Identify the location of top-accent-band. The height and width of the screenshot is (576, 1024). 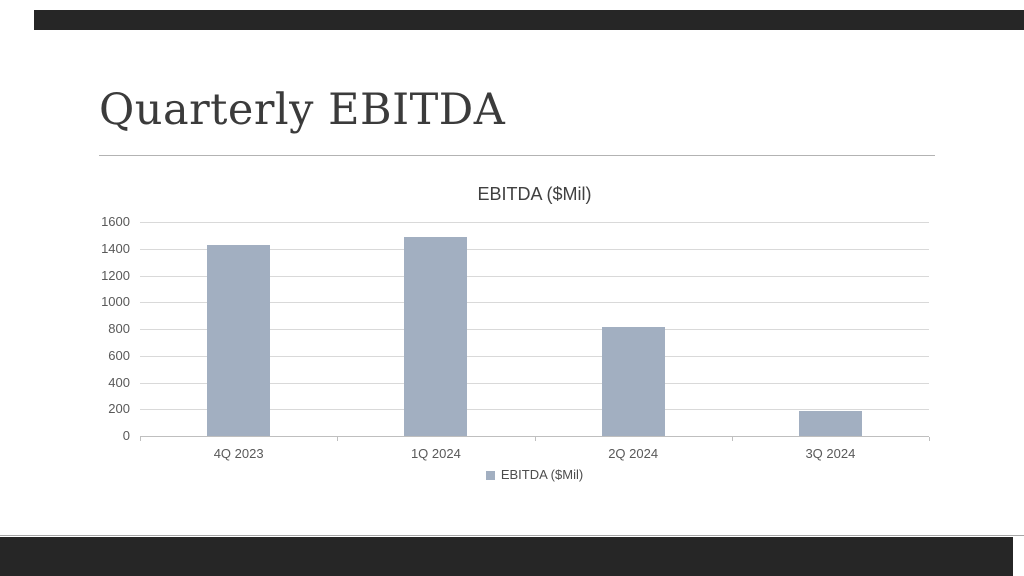
(529, 20).